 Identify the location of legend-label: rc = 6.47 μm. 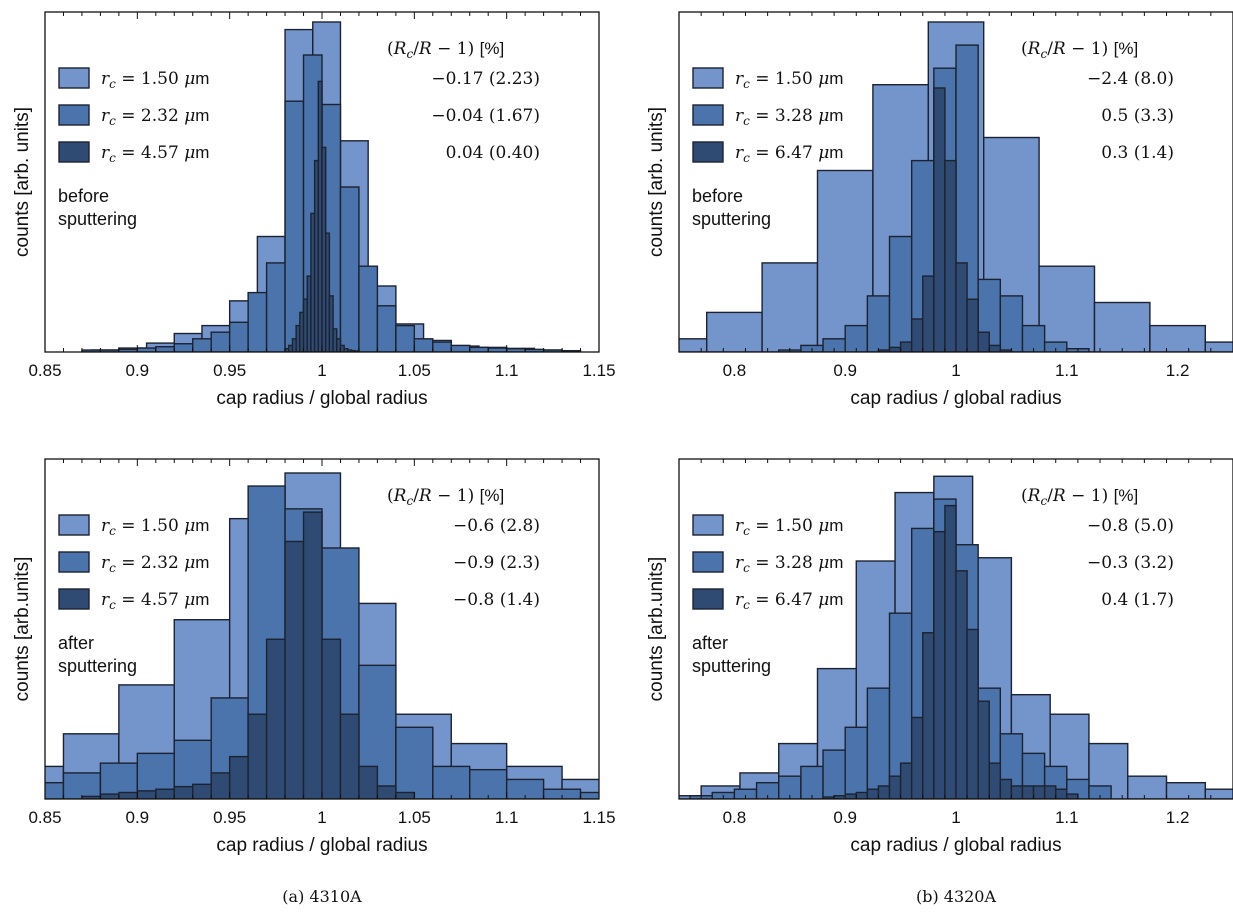
(789, 601).